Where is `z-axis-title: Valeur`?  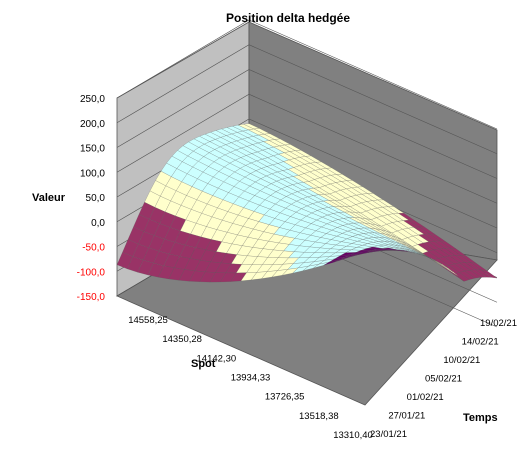
z-axis-title: Valeur is located at coordinates (49, 198).